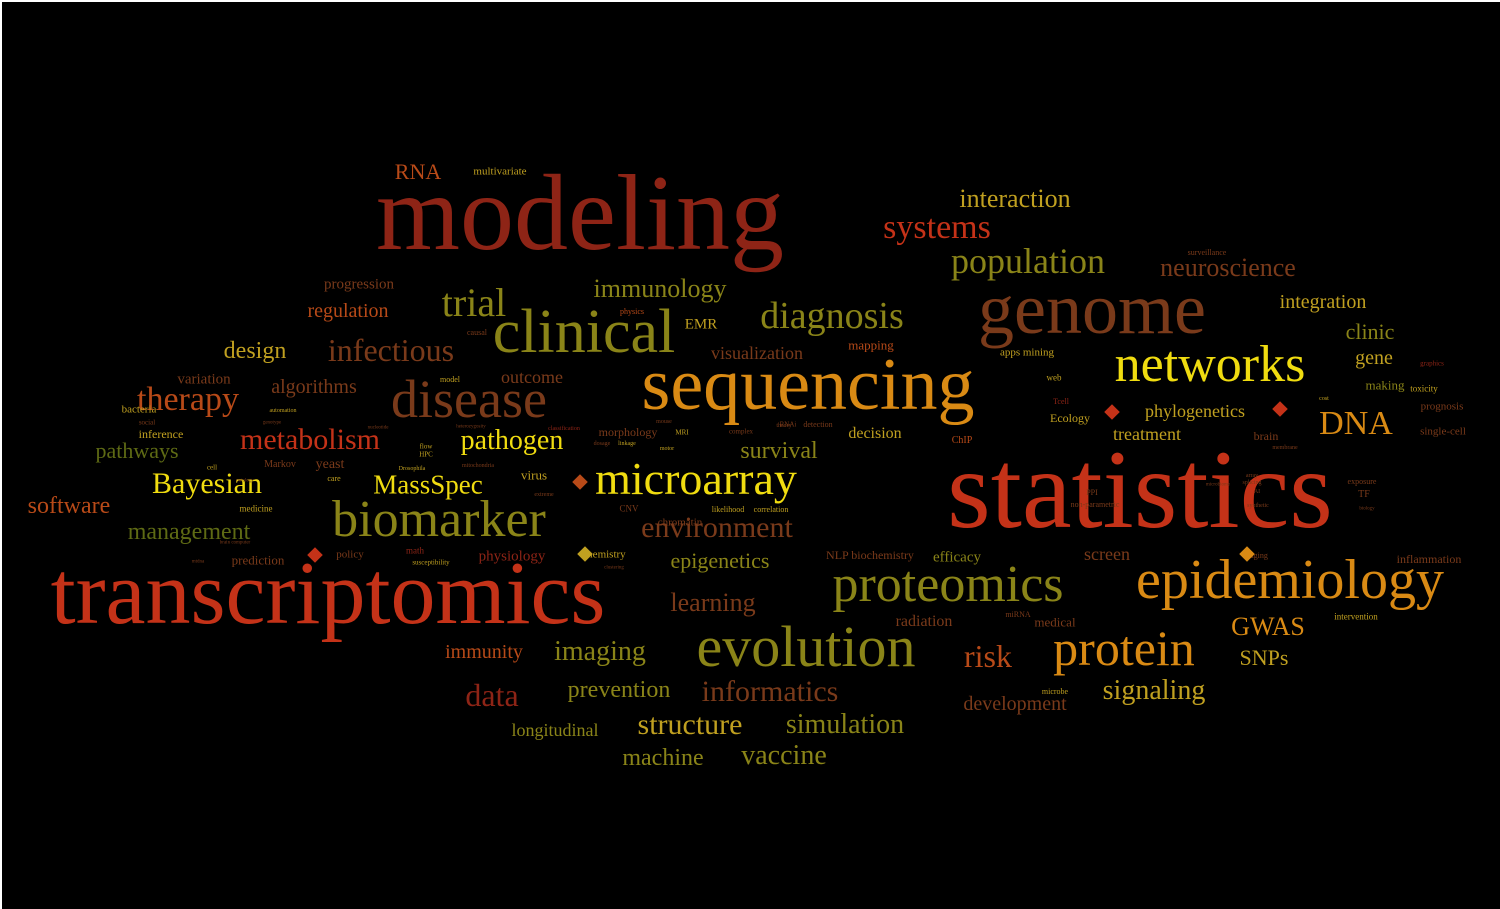 The height and width of the screenshot is (909, 1500). I want to click on word-detection: detection, so click(818, 424).